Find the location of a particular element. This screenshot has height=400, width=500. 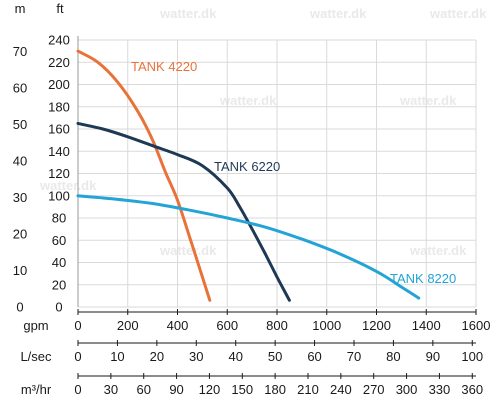

y-m-tick-label: 0 is located at coordinates (19, 307).